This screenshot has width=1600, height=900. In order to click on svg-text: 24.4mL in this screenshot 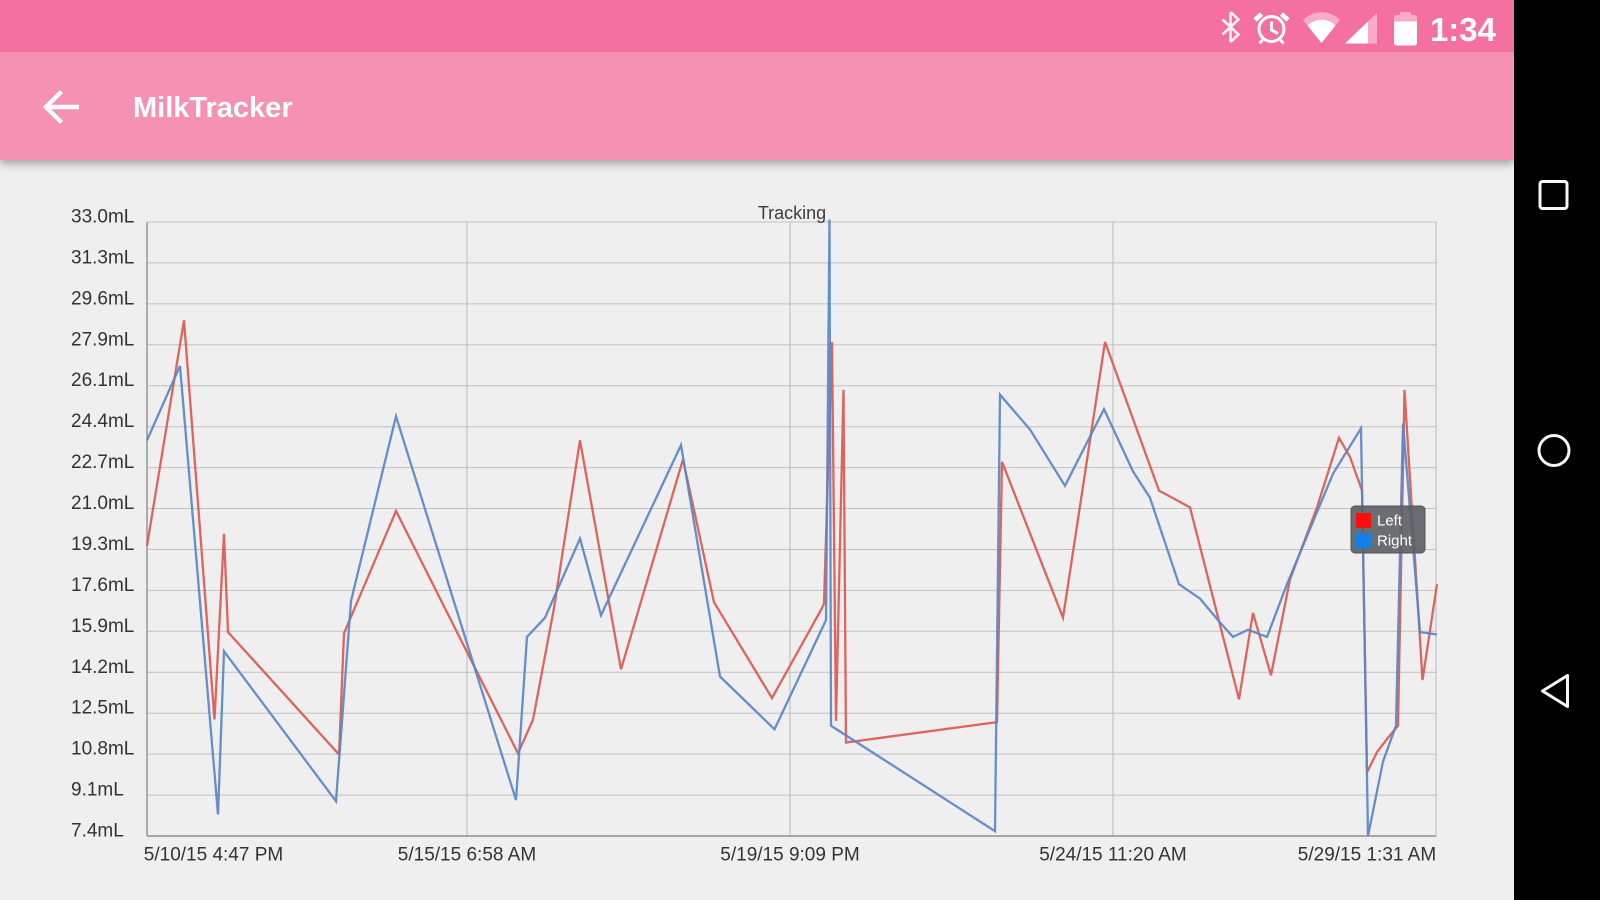, I will do `click(102, 421)`.